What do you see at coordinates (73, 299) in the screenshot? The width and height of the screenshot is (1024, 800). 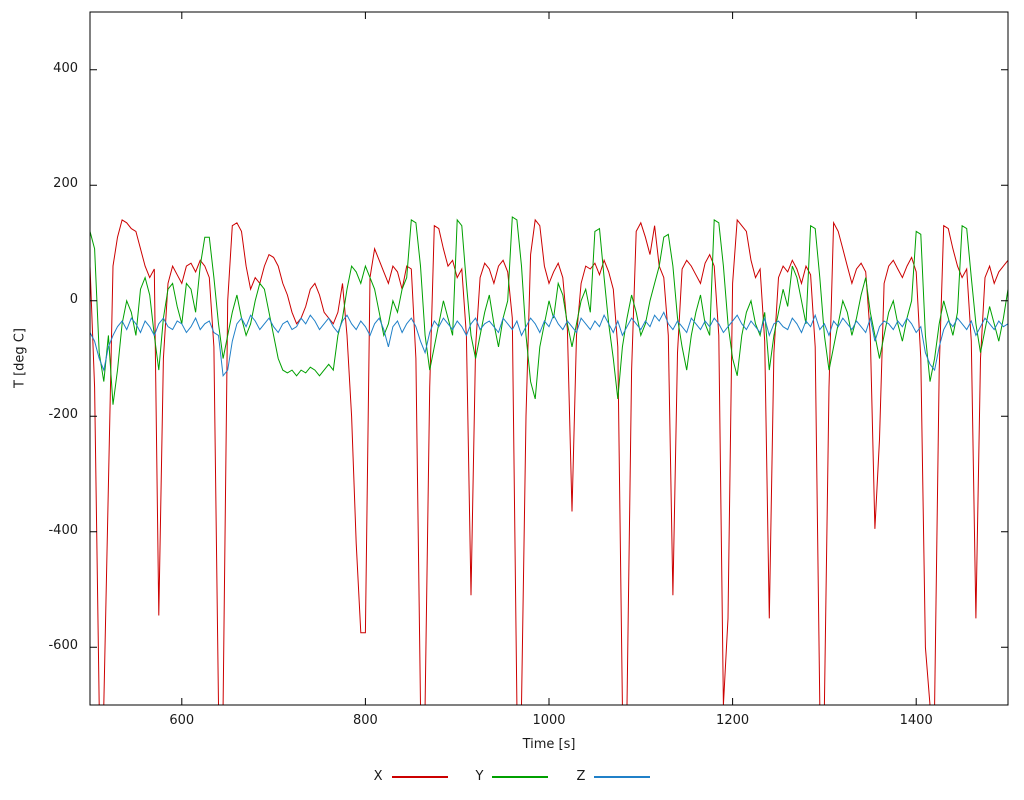 I see `y-tick-label: 0` at bounding box center [73, 299].